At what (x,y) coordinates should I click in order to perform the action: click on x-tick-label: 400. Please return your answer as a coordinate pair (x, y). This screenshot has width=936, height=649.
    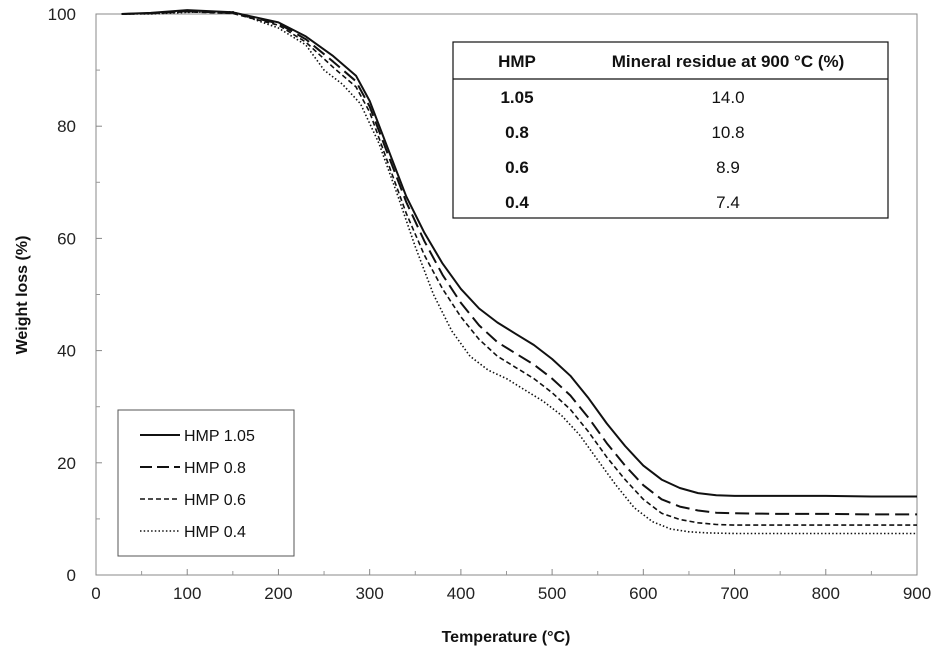
    Looking at the image, I should click on (461, 593).